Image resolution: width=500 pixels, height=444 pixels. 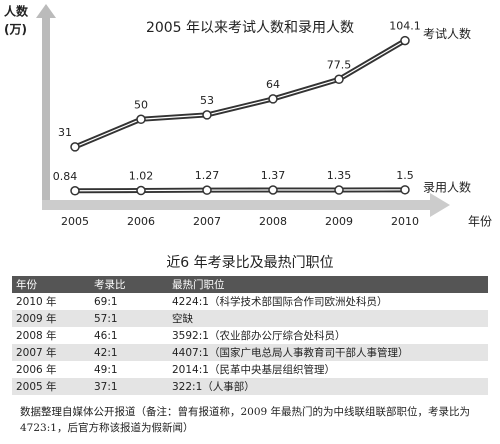 I want to click on table-row: 2008 年 46:1 3592:1（农业部办公厅综合处科员）, so click(x=250, y=335).